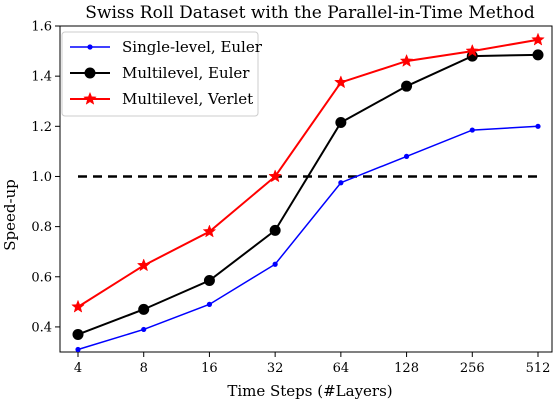 This screenshot has height=400, width=560. I want to click on x-tick-label: 8, so click(144, 368).